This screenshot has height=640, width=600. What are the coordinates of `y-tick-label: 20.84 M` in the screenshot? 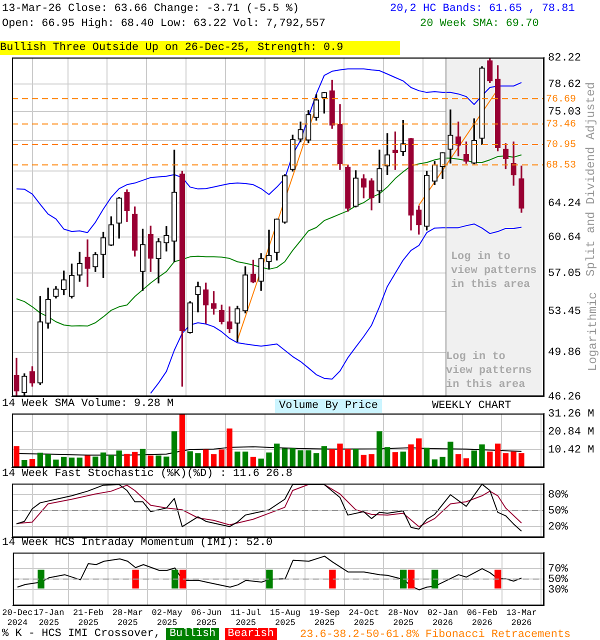 It's located at (571, 432).